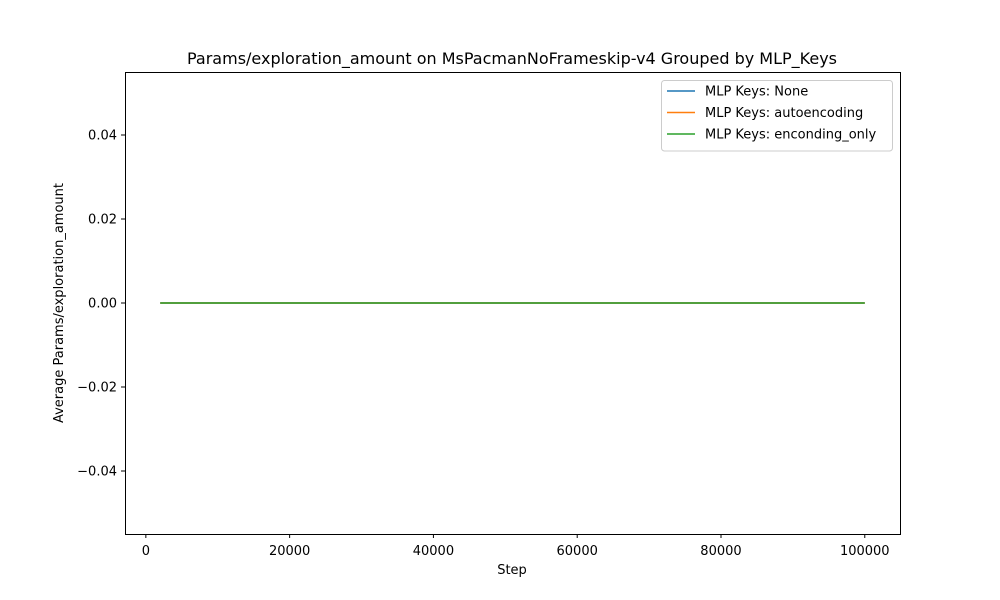  What do you see at coordinates (146, 551) in the screenshot?
I see `x-tick-label: 0` at bounding box center [146, 551].